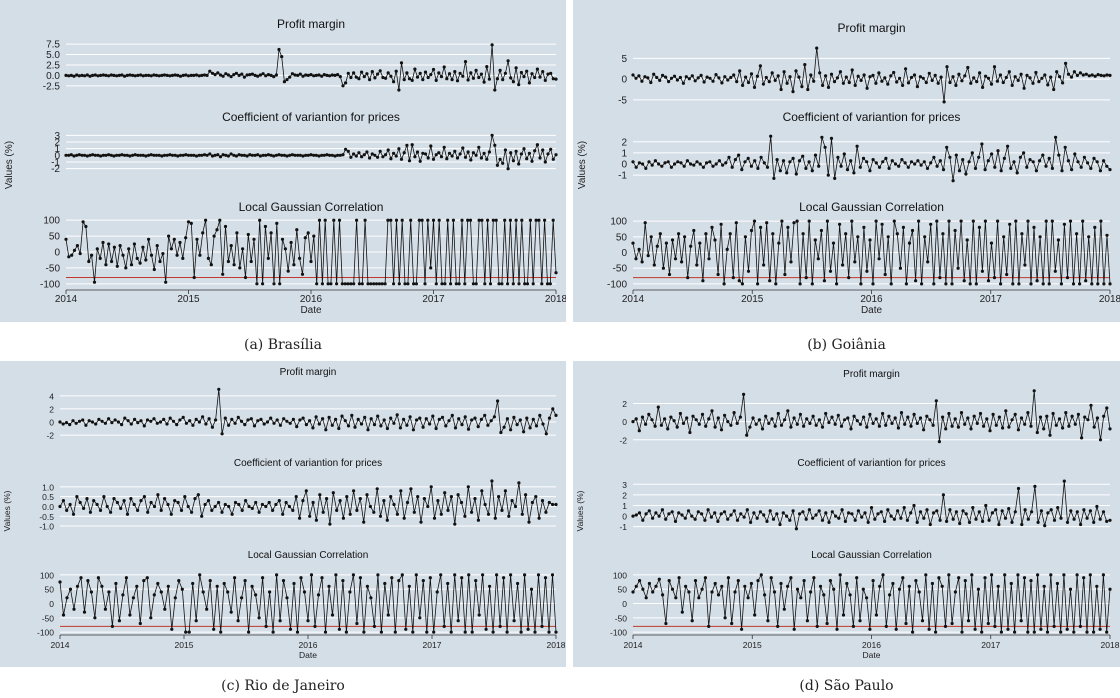 This screenshot has height=698, width=1120. Describe the element at coordinates (48, 487) in the screenshot. I see `y-tick-label: 1.0` at that location.